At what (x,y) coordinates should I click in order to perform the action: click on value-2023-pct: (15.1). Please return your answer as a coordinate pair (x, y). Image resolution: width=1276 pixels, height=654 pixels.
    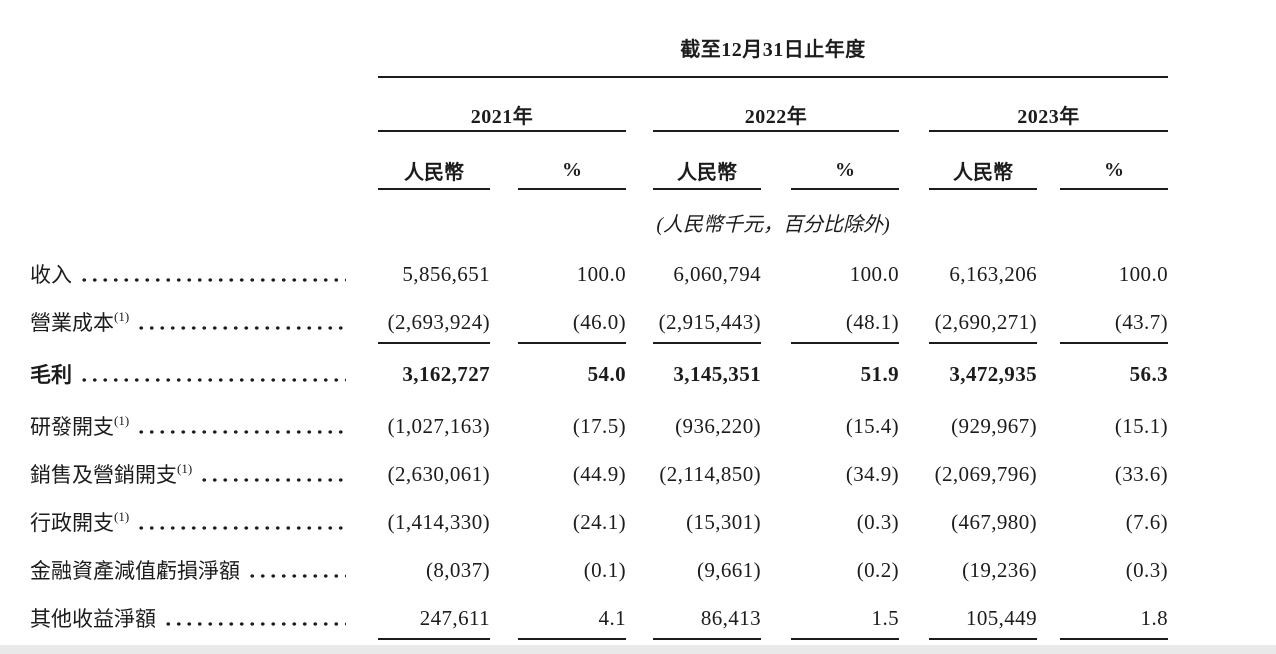
    Looking at the image, I should click on (1141, 425).